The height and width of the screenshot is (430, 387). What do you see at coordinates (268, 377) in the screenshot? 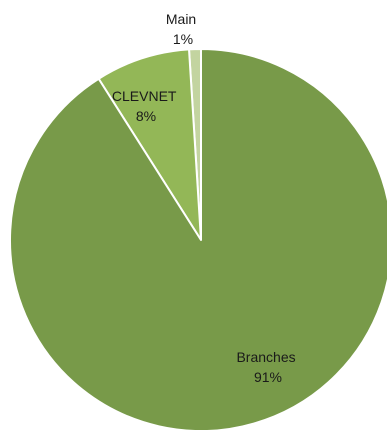
I see `slice-percent-branches: 91%` at bounding box center [268, 377].